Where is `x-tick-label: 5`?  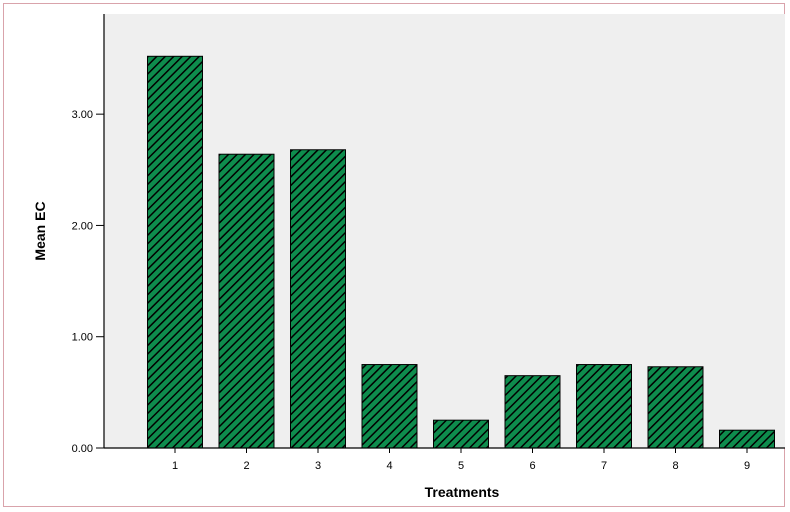
x-tick-label: 5 is located at coordinates (461, 466).